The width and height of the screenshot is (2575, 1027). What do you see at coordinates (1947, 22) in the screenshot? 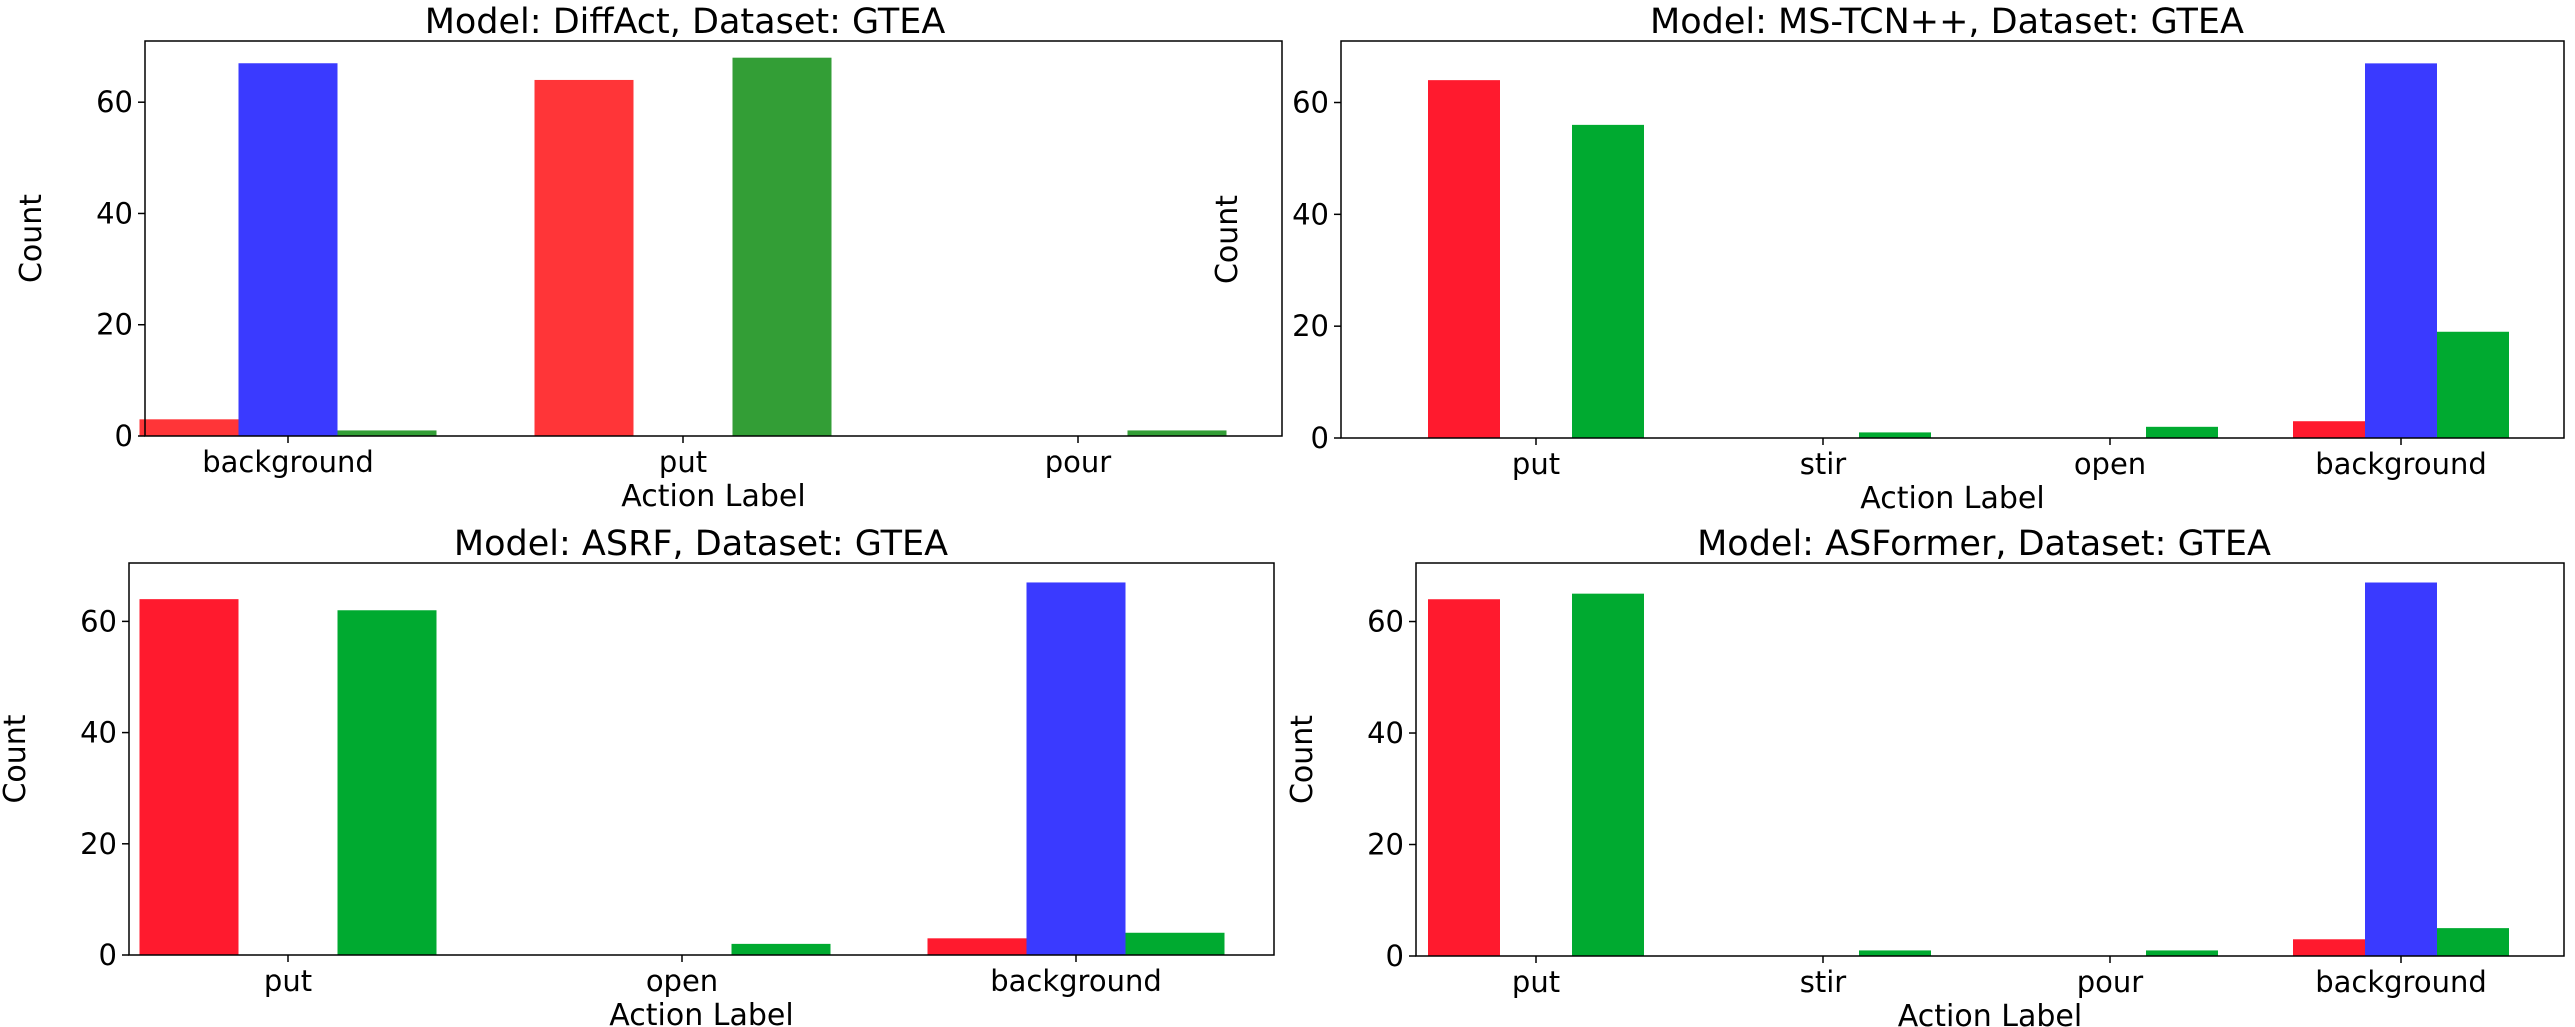
I see `chart-title: Model: MS-TCN++, Dataset: GTEA` at bounding box center [1947, 22].